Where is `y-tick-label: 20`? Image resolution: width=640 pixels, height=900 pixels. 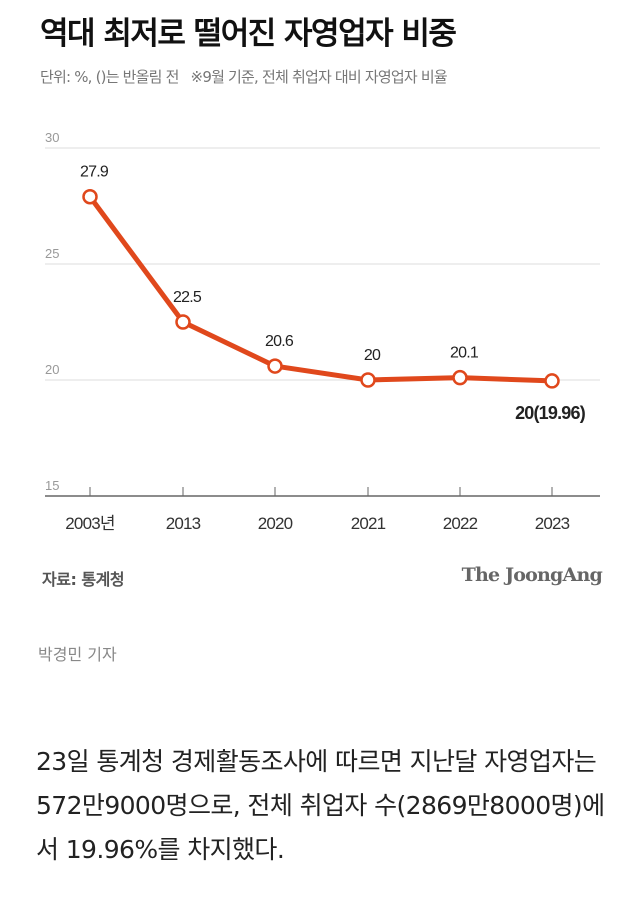
y-tick-label: 20 is located at coordinates (52, 369).